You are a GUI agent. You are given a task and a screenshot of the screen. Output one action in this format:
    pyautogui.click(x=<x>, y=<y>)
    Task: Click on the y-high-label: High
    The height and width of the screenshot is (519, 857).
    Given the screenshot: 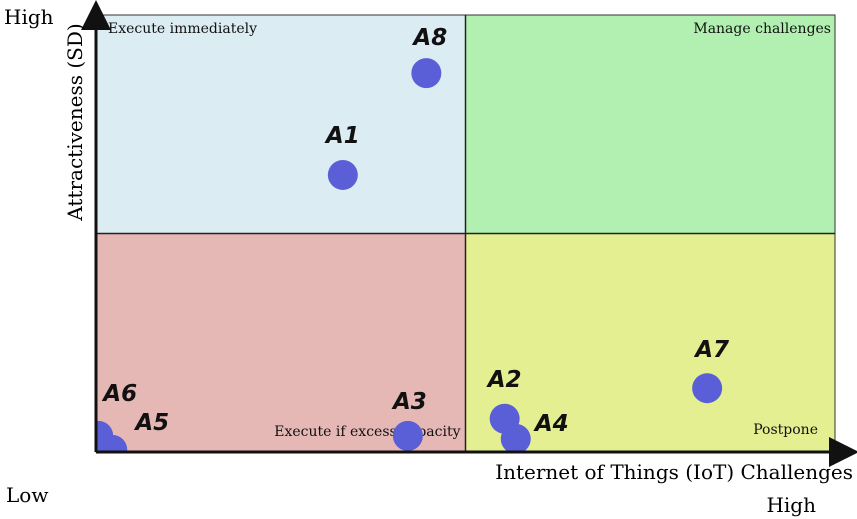 What is the action you would take?
    pyautogui.click(x=29, y=17)
    